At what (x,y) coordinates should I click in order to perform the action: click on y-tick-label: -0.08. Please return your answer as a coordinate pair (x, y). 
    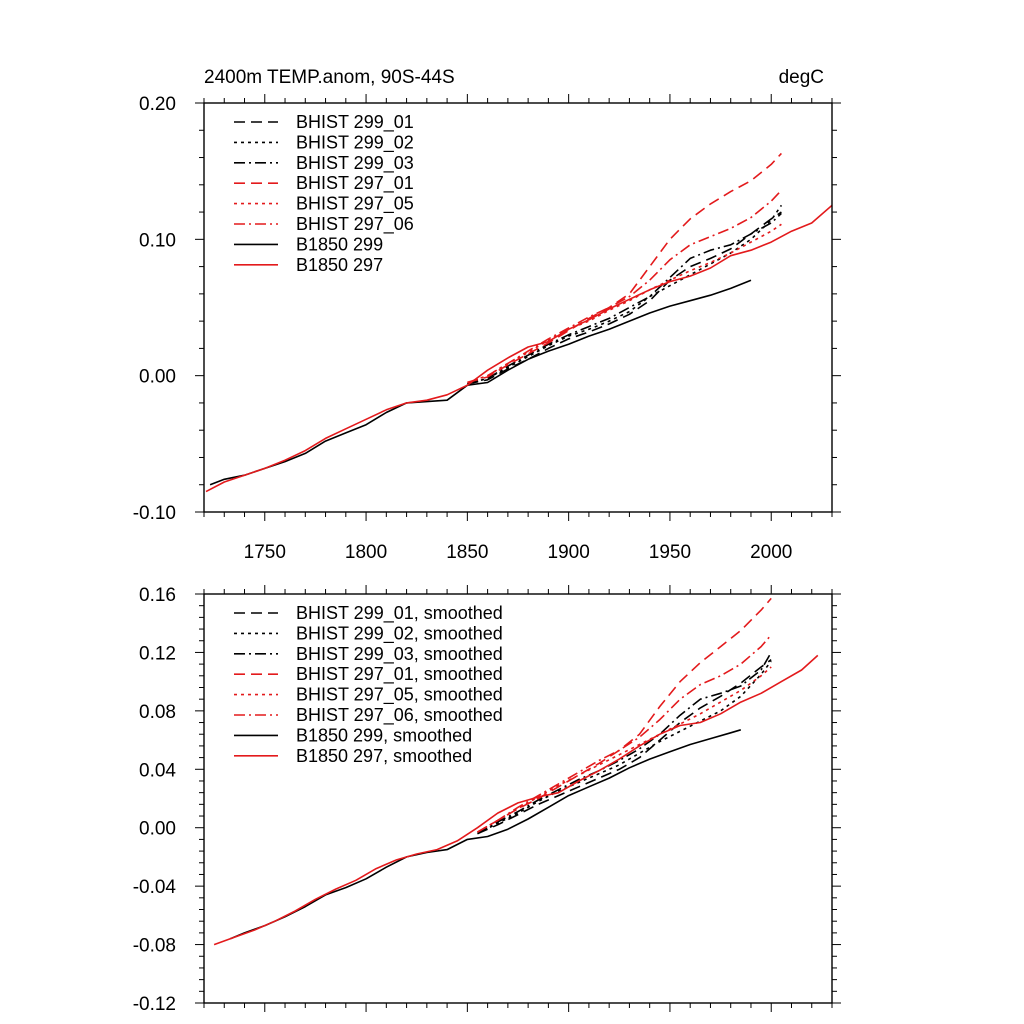
    Looking at the image, I should click on (154, 946).